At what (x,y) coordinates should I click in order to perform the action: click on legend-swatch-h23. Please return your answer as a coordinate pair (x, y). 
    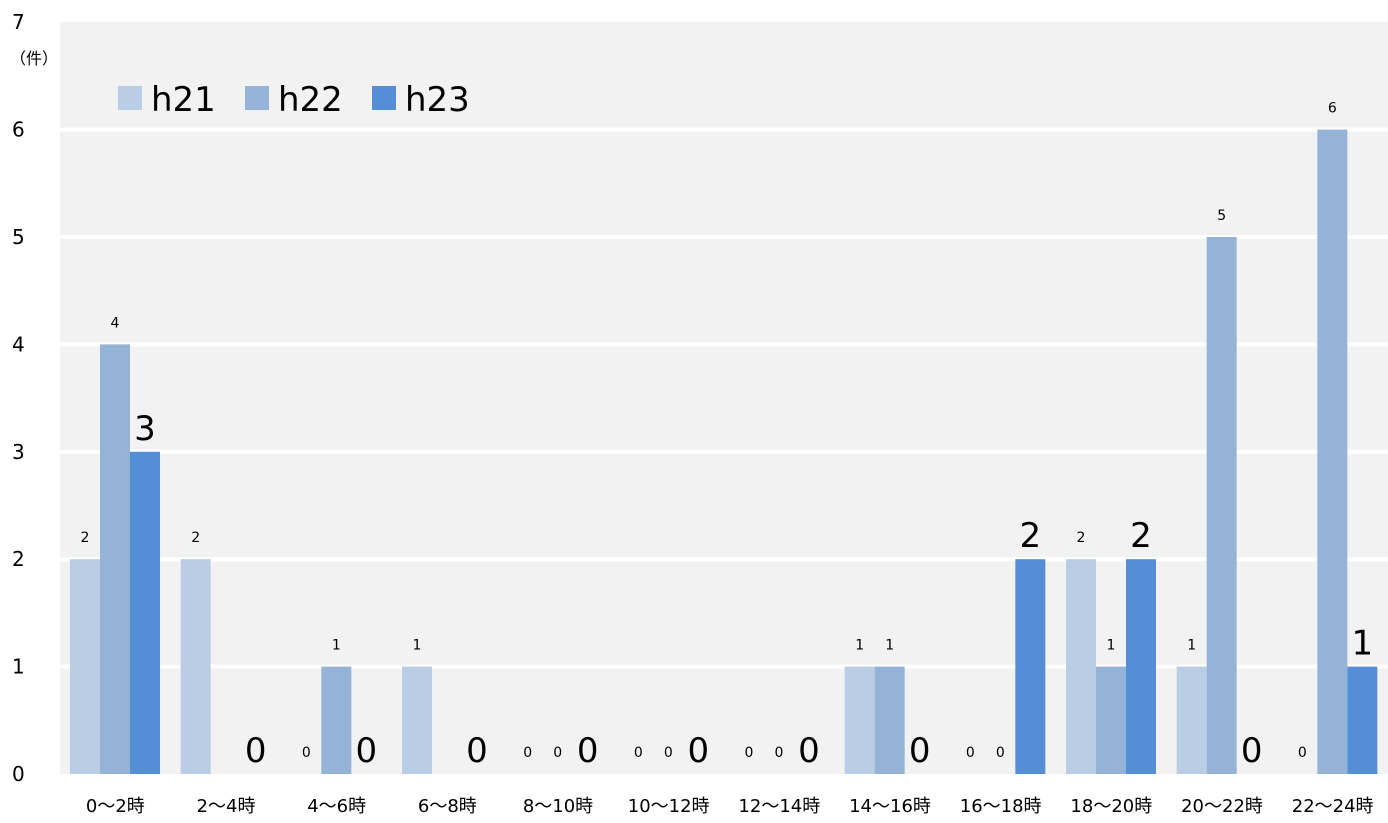
    Looking at the image, I should click on (384, 98).